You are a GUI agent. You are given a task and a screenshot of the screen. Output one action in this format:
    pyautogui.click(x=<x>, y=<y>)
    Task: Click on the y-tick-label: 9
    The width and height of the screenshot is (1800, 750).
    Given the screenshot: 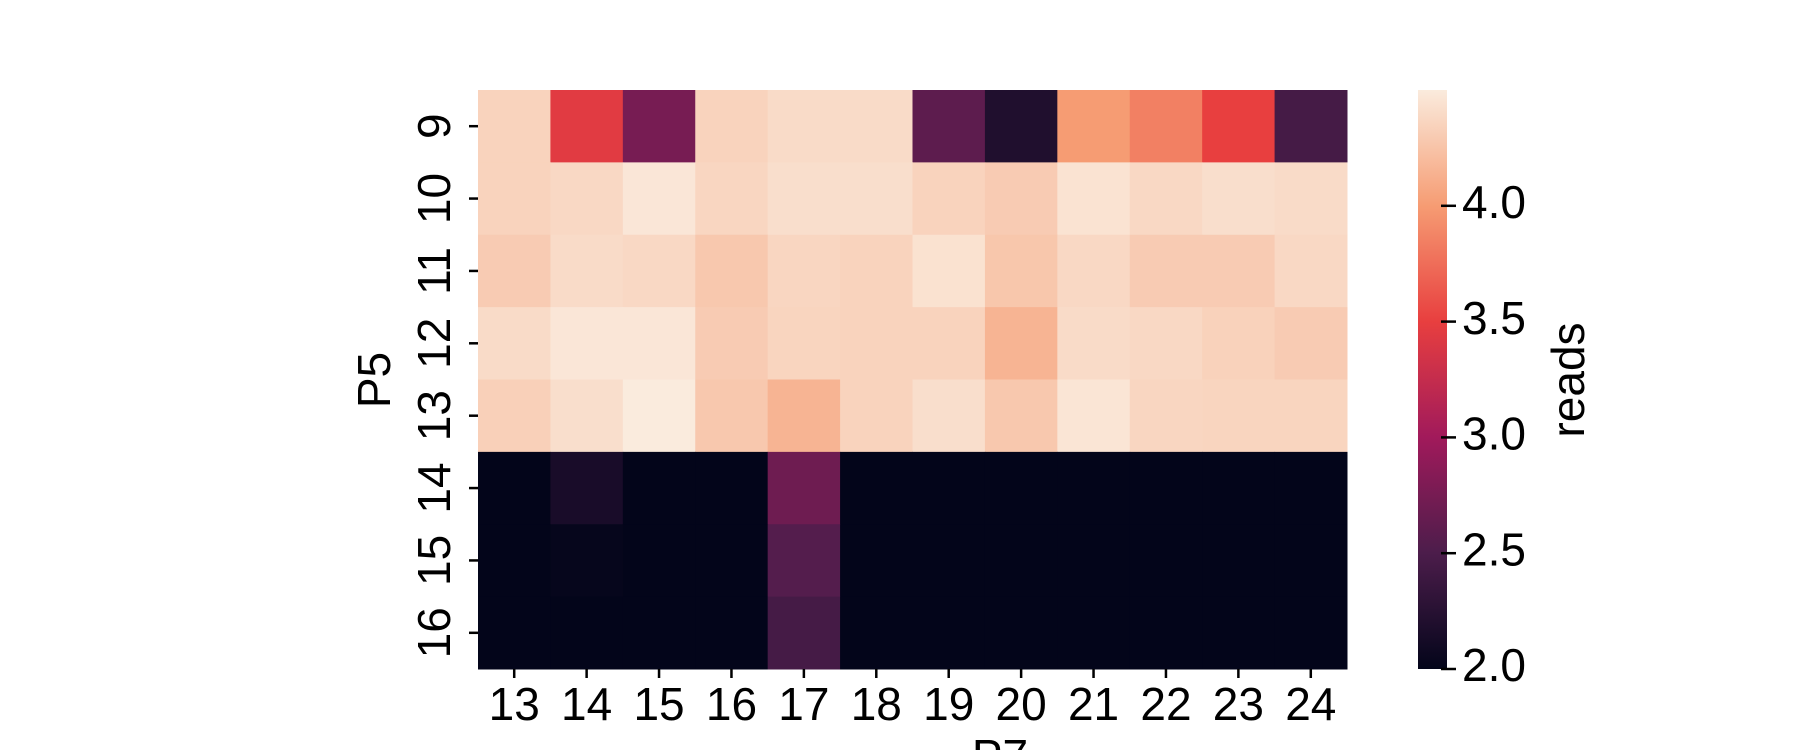 What is the action you would take?
    pyautogui.click(x=434, y=126)
    